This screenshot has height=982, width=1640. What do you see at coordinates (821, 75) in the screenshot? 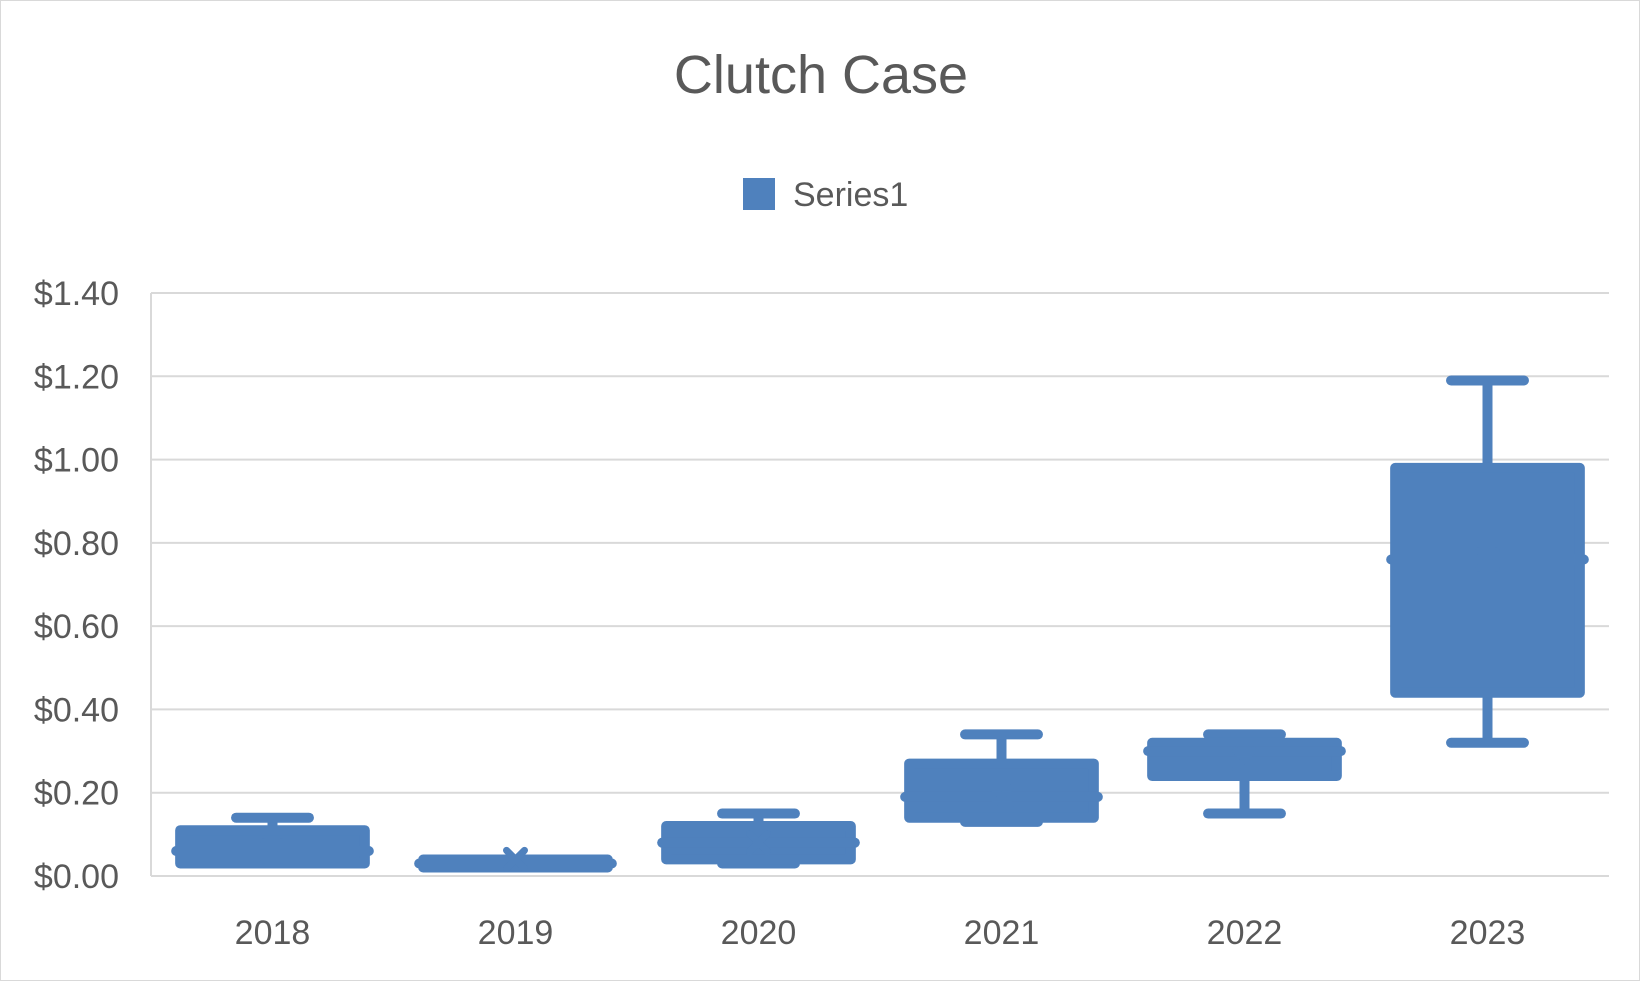
I see `chart-title: Clutch Case` at bounding box center [821, 75].